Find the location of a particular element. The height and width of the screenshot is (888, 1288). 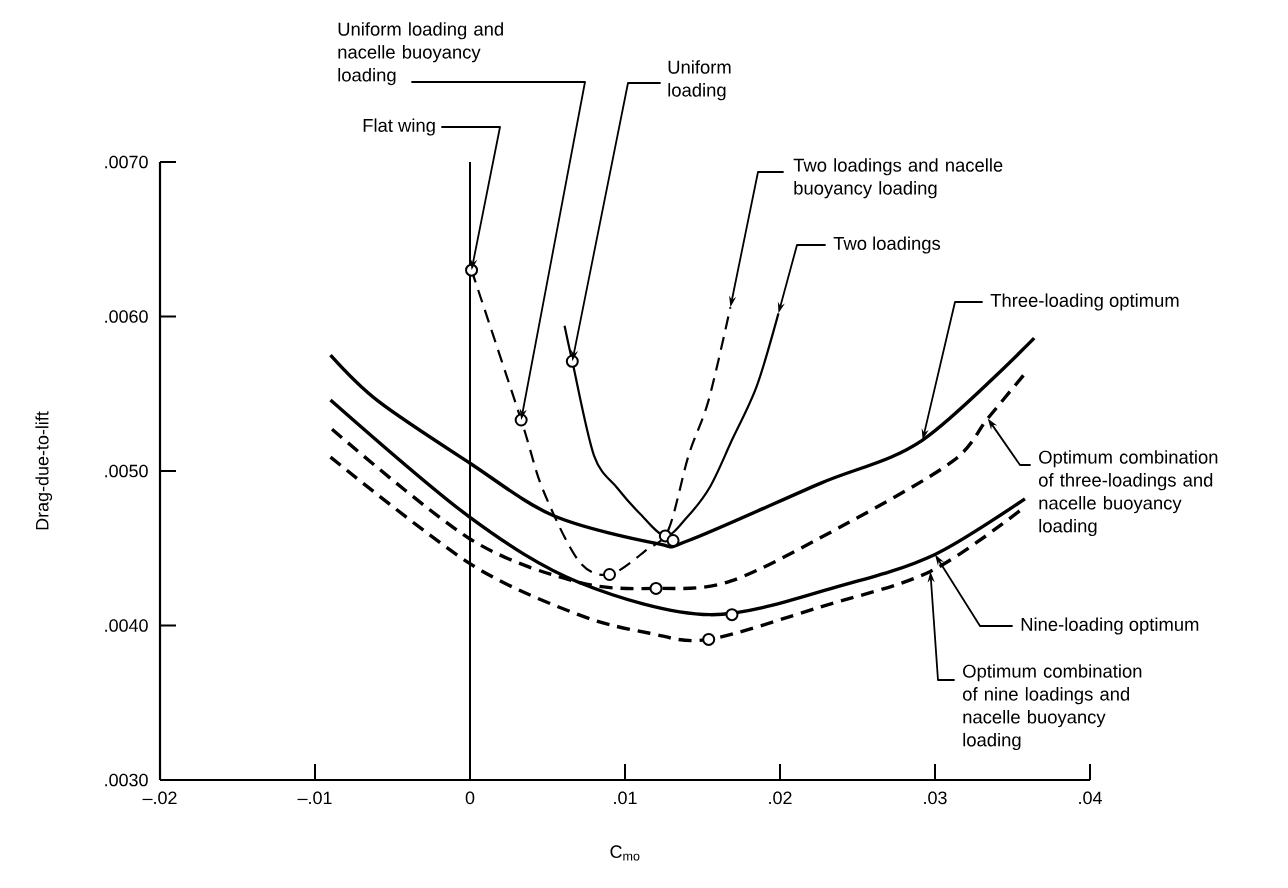

y-tick-label: .0060 is located at coordinates (126, 316).